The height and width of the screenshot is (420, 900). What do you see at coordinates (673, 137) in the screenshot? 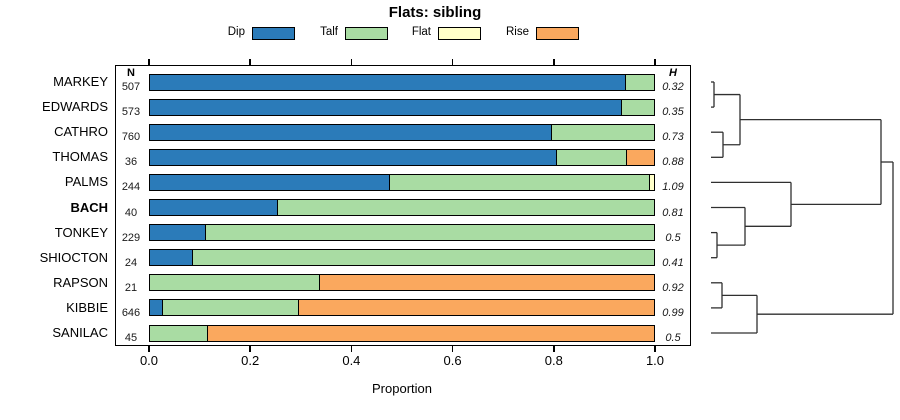
I see `h-value: 0.73` at bounding box center [673, 137].